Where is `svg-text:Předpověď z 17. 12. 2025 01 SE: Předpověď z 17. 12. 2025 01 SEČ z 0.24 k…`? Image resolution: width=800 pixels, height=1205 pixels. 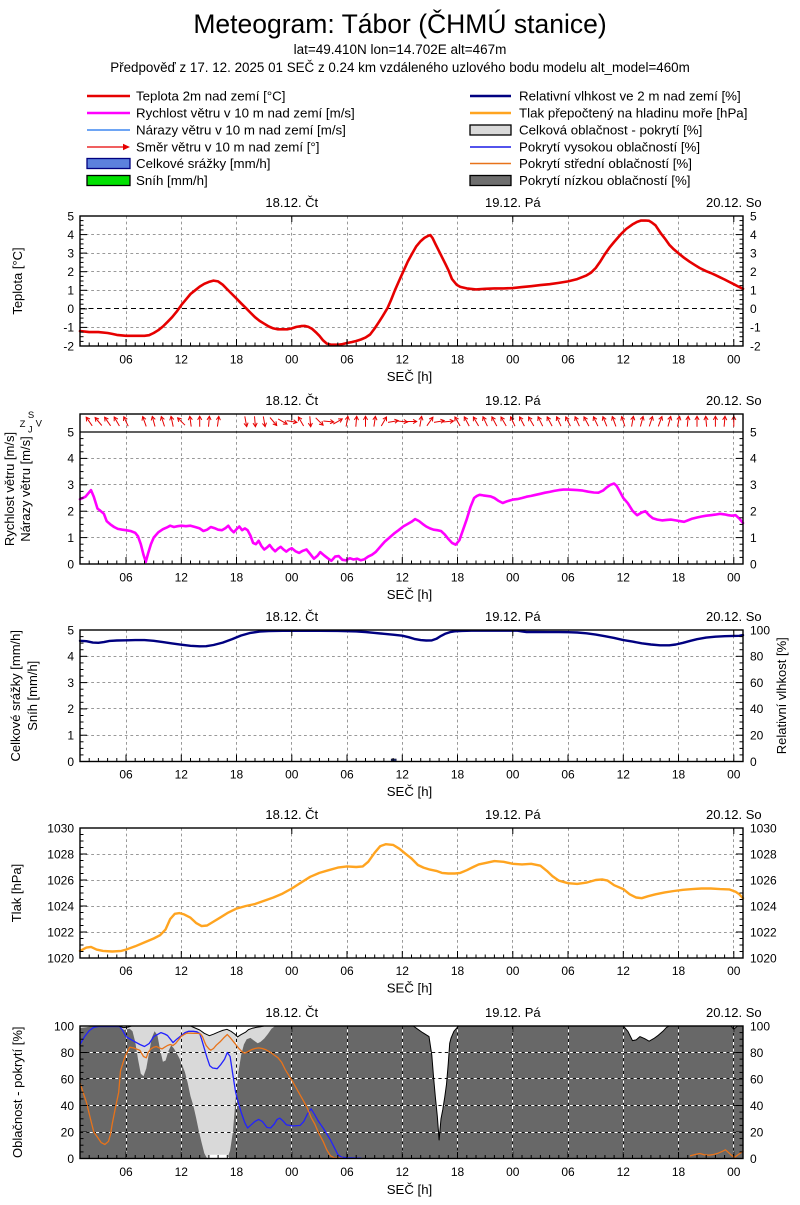
svg-text:Předpověď z 17. 12. 2025 01 SE: Předpověď z 17. 12. 2025 01 SEČ z 0.24 k… is located at coordinates (400, 67).